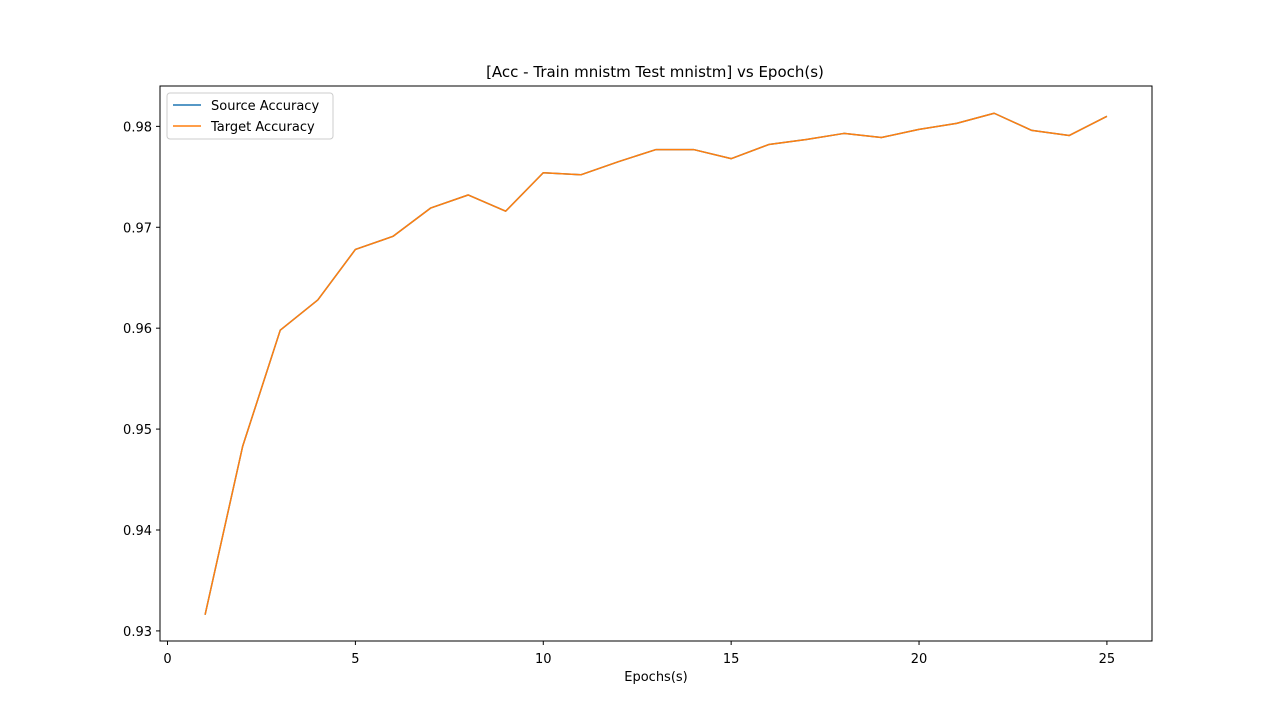  What do you see at coordinates (137, 430) in the screenshot?
I see `y-tick-label: 0.95` at bounding box center [137, 430].